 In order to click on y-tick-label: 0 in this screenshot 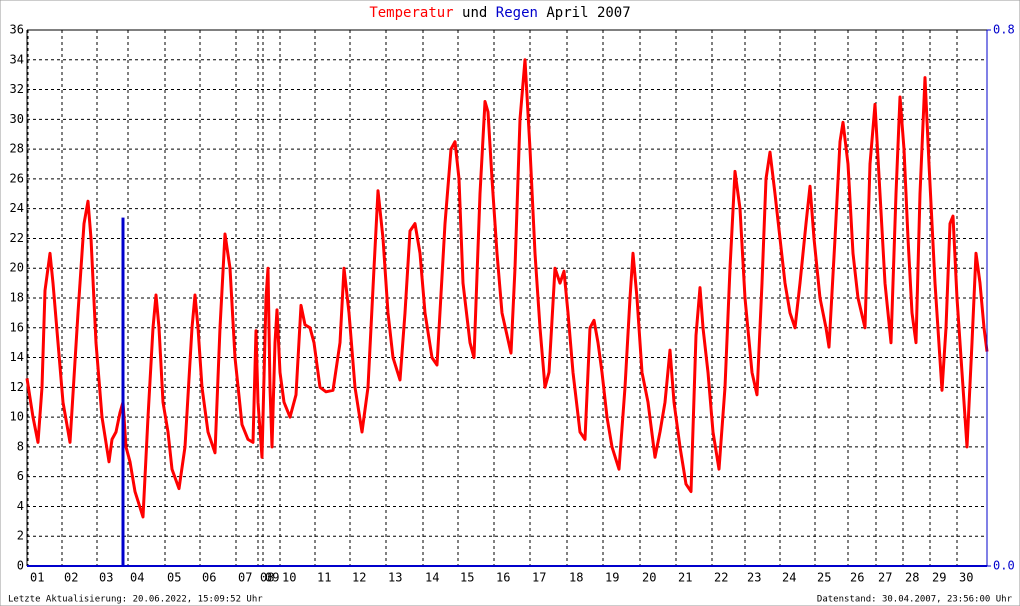, I will do `click(20, 566)`.